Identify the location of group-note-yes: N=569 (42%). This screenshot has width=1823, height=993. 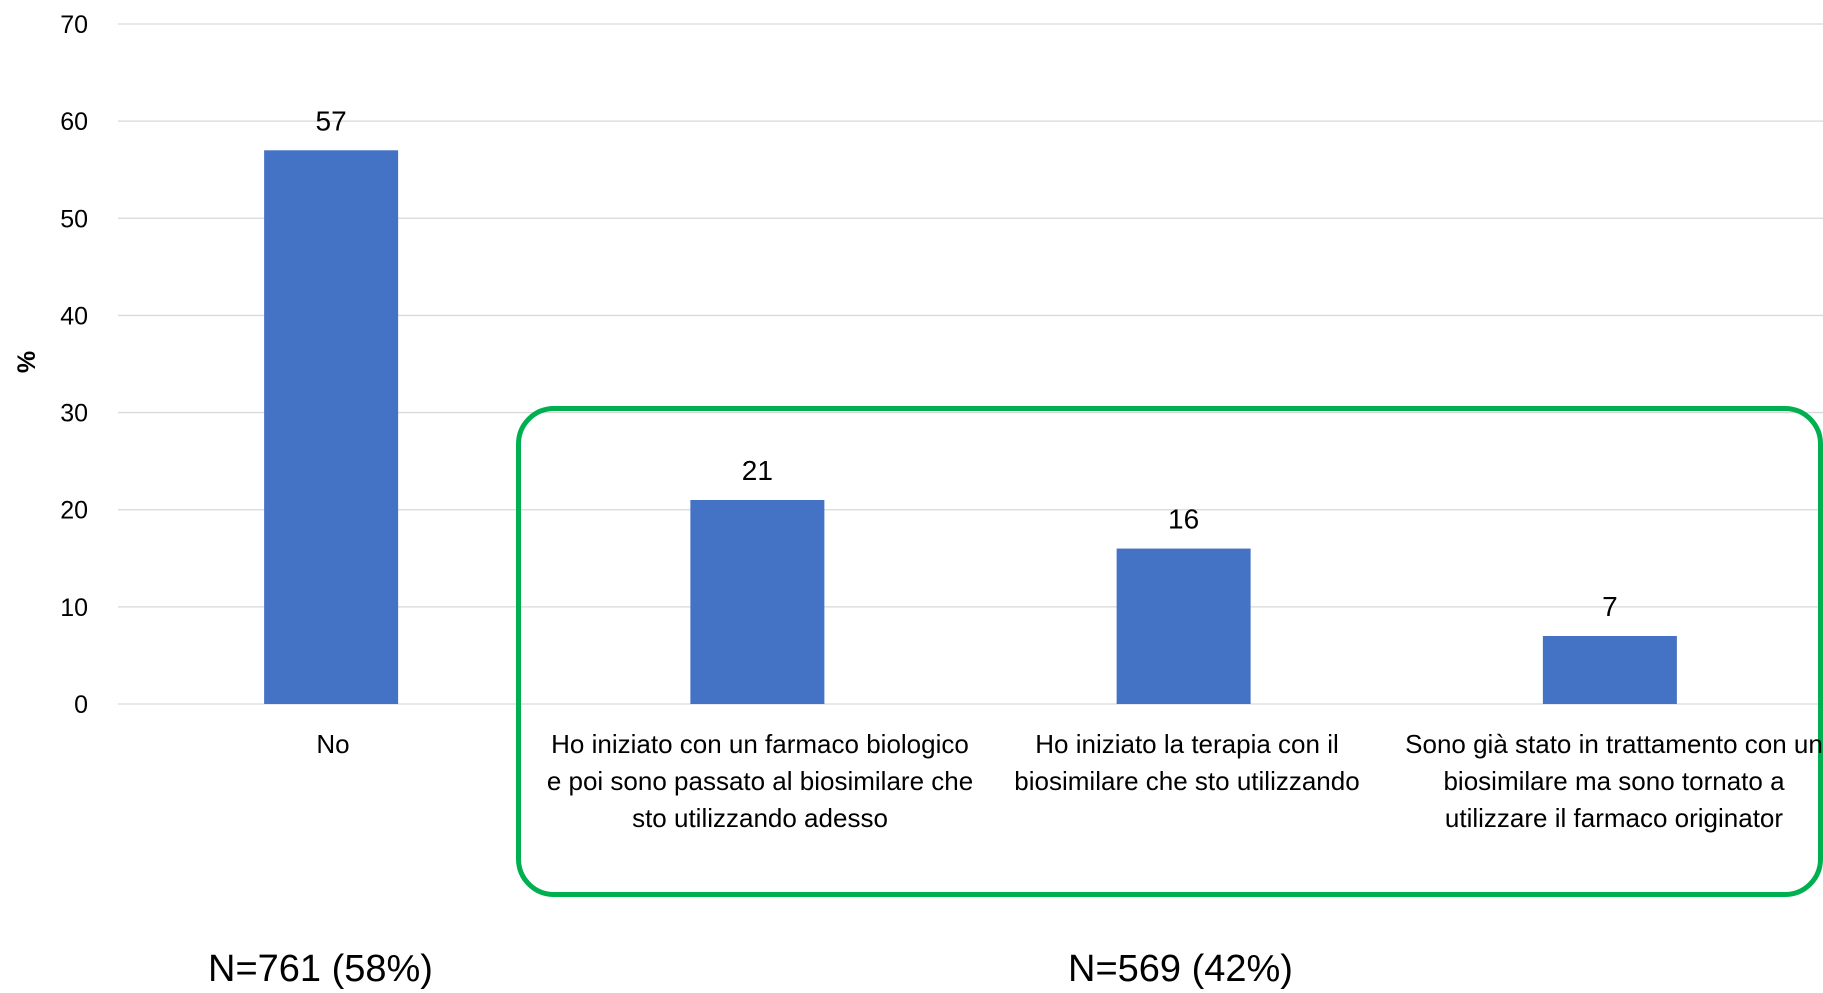
(1180, 969).